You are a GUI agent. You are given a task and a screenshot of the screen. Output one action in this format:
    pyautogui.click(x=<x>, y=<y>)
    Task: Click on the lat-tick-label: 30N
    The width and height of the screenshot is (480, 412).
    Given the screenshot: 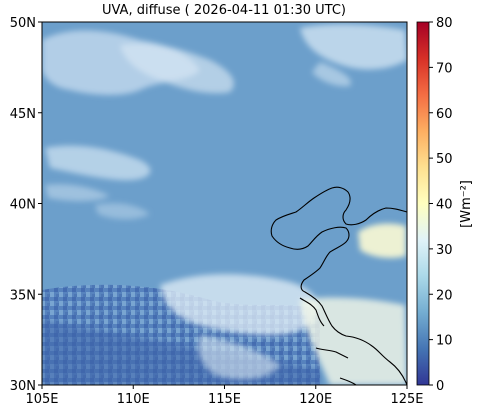 What is the action you would take?
    pyautogui.click(x=23, y=386)
    